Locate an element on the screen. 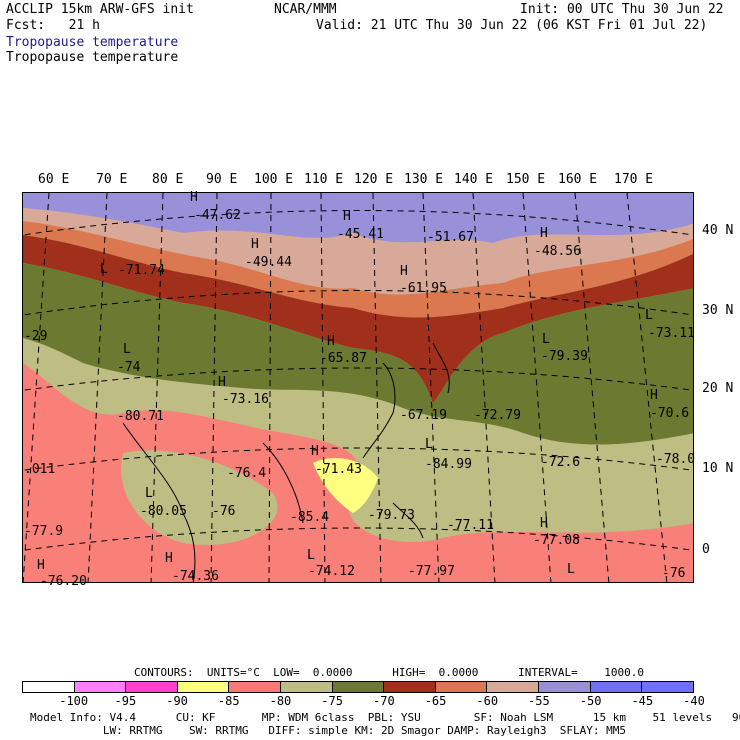 The image size is (740, 740). lon-label: 100 E is located at coordinates (274, 179).